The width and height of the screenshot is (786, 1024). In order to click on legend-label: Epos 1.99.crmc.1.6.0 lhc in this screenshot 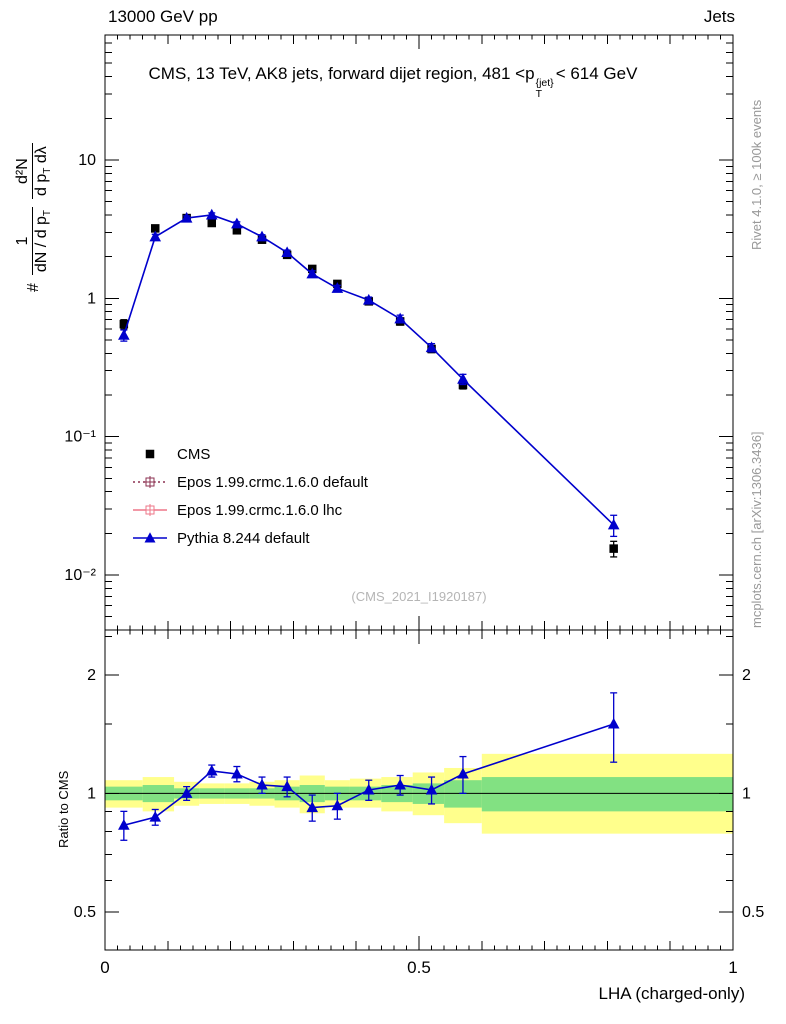, I will do `click(260, 510)`.